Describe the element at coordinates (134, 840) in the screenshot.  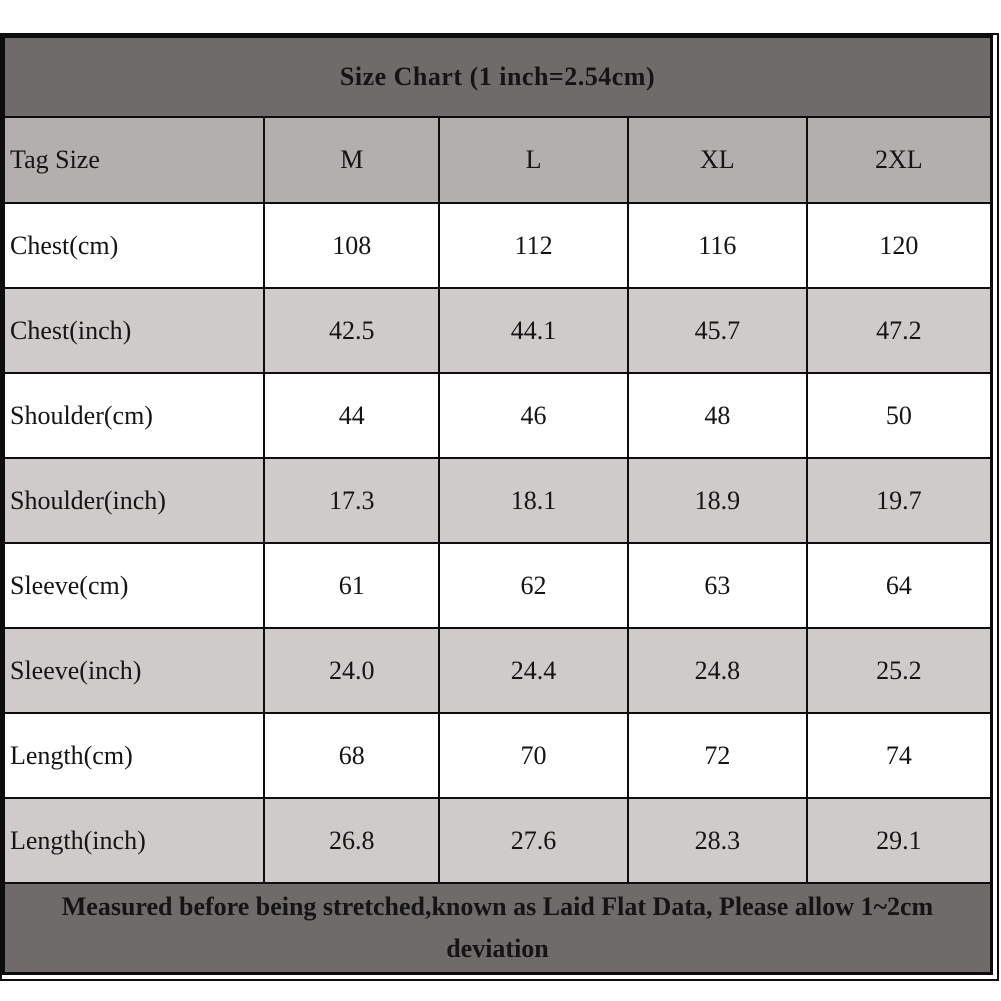
I see `measurement-label: Length(inch)` at that location.